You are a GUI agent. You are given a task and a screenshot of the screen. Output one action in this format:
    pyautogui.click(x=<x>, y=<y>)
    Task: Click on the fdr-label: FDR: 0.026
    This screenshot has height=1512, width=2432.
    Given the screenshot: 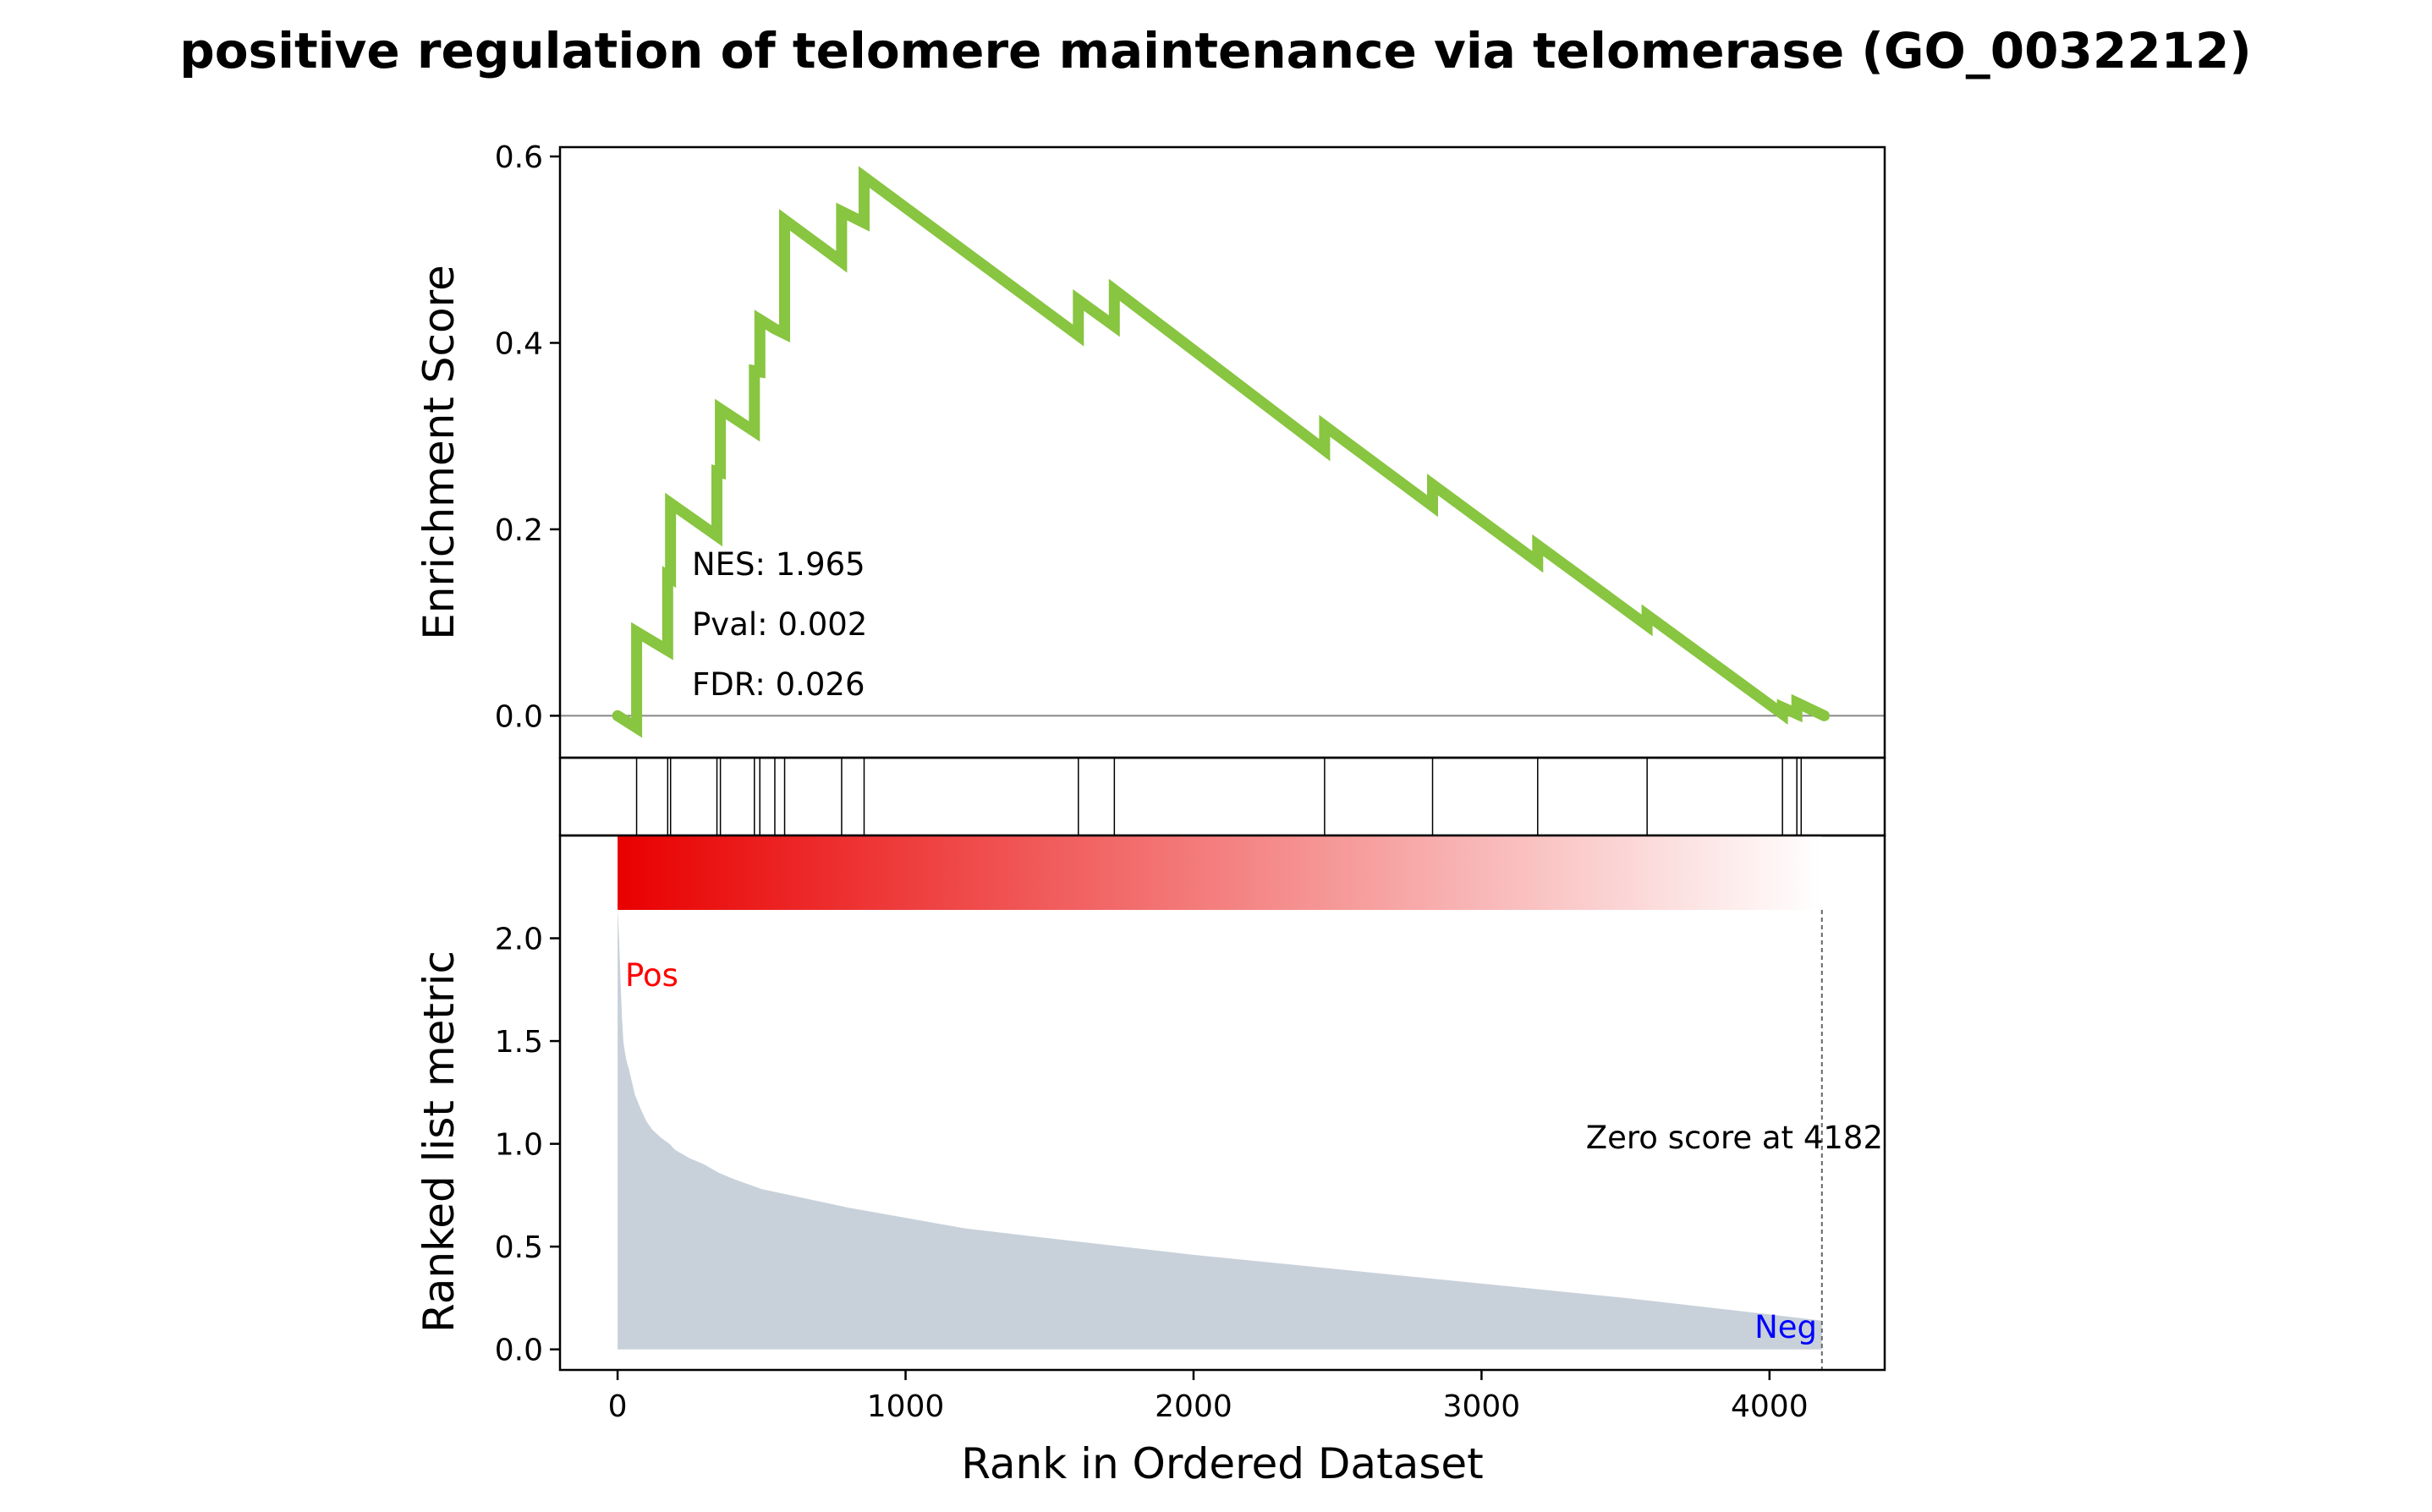 What is the action you would take?
    pyautogui.click(x=778, y=685)
    